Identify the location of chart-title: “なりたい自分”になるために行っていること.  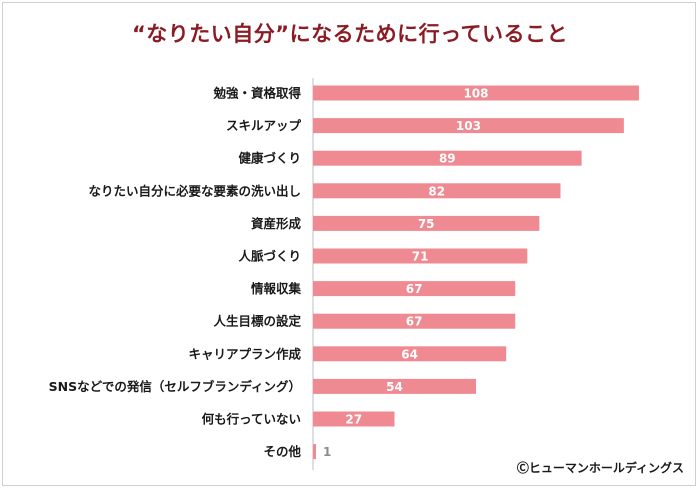
(350, 34).